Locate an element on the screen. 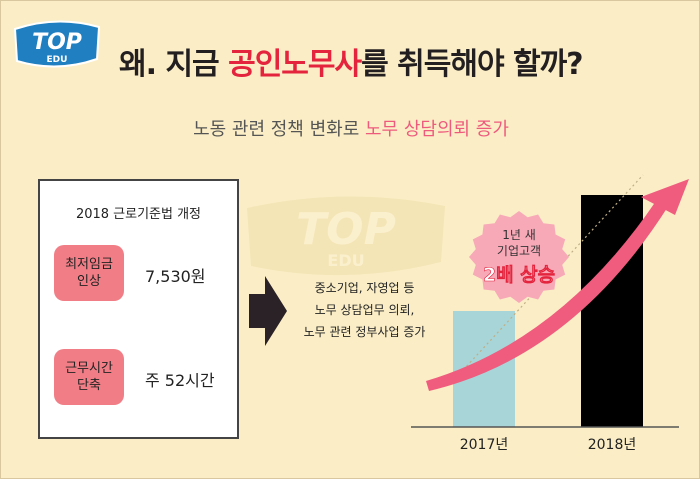 The image size is (700, 479). top-edu-logo: TOP EDU is located at coordinates (57, 44).